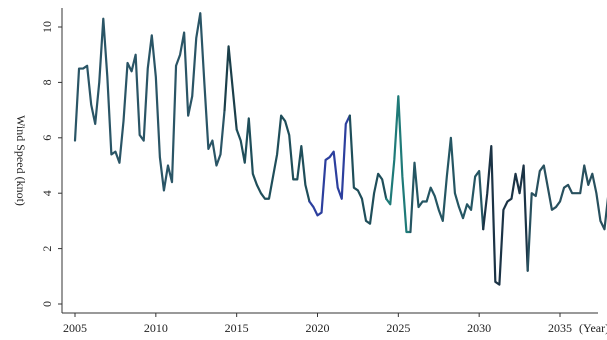 Image resolution: width=607 pixels, height=340 pixels. I want to click on y-tick-label: 10, so click(47, 27).